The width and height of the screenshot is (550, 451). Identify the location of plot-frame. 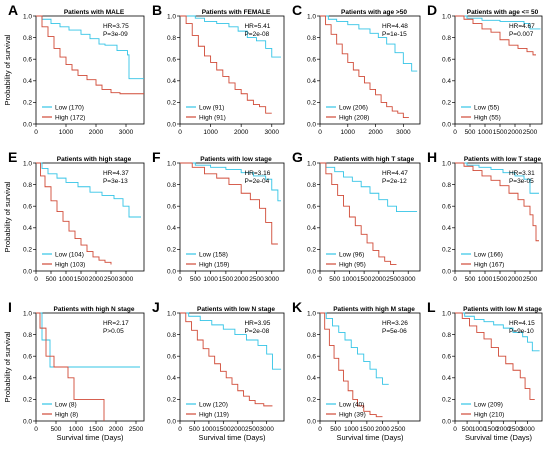
(90, 70).